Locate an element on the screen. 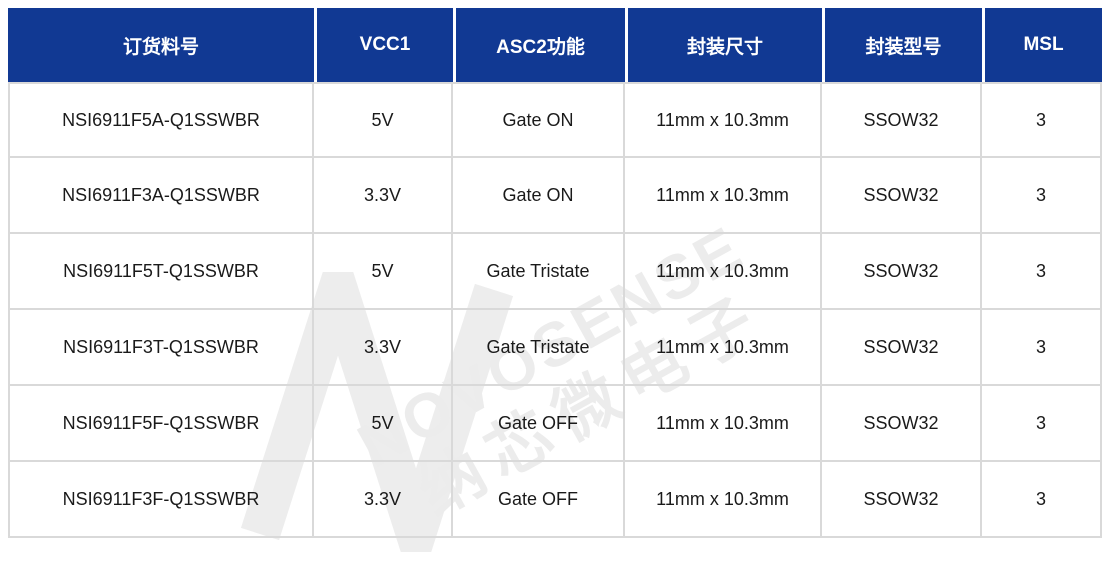 Image resolution: width=1107 pixels, height=562 pixels. cell-order-part-number: NSI6911F3T-Q1SSWBR is located at coordinates (161, 348).